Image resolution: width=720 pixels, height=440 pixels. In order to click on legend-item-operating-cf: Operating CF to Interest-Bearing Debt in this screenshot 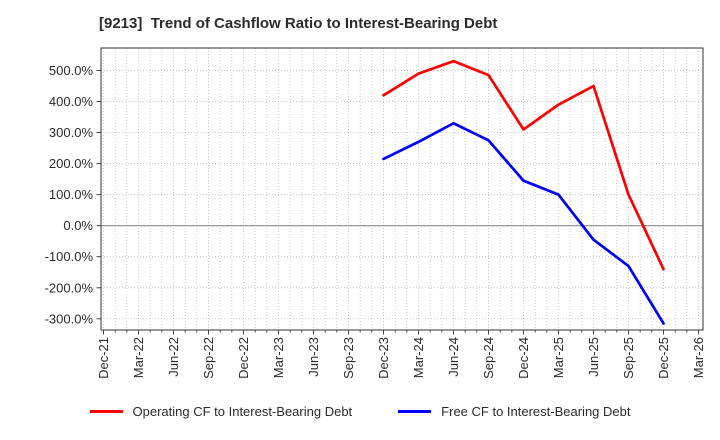, I will do `click(221, 411)`.